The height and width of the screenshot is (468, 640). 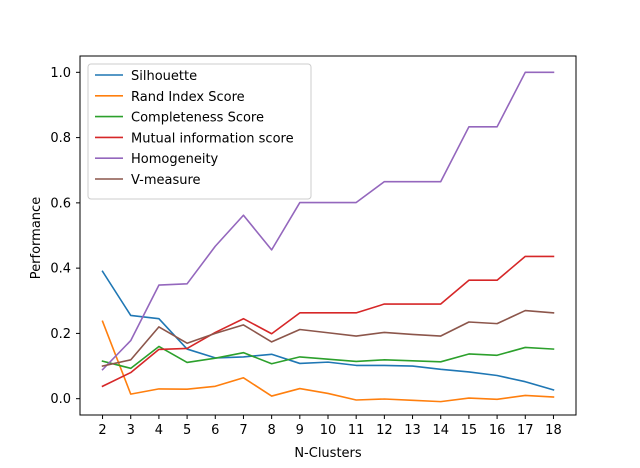 I want to click on legend-label: Silhouette, so click(x=164, y=76).